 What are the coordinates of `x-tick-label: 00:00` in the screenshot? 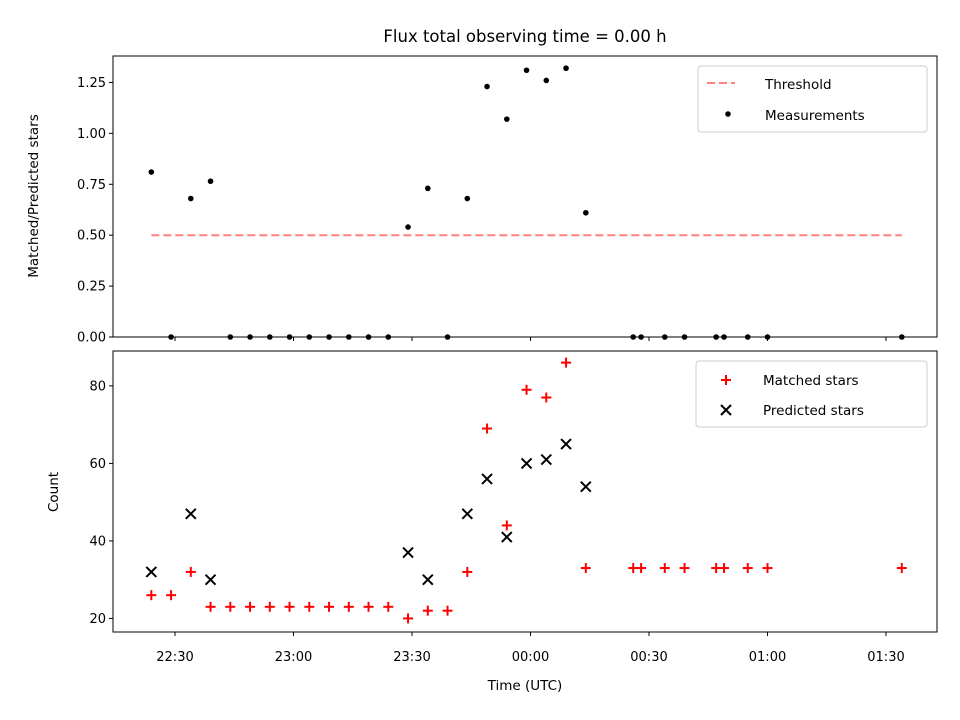 It's located at (530, 657).